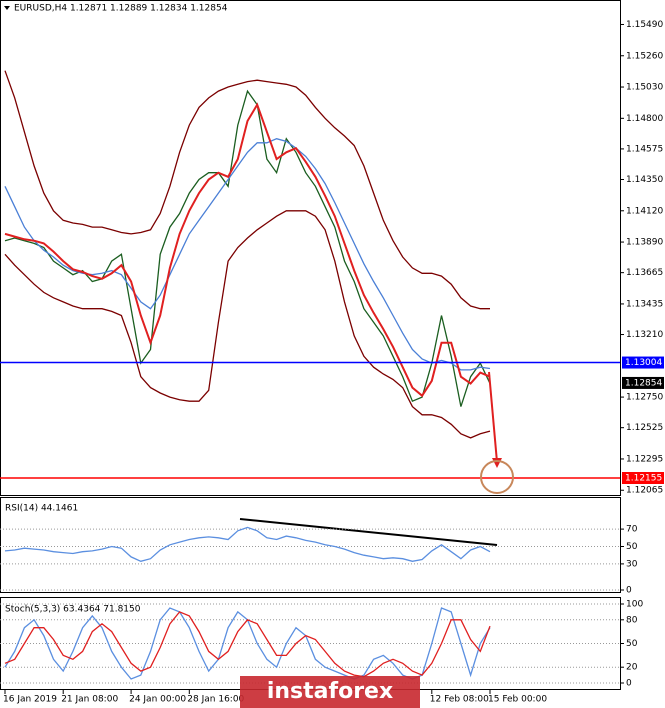  Describe the element at coordinates (644, 243) in the screenshot. I see `y-tick-label: 1.13890` at that location.